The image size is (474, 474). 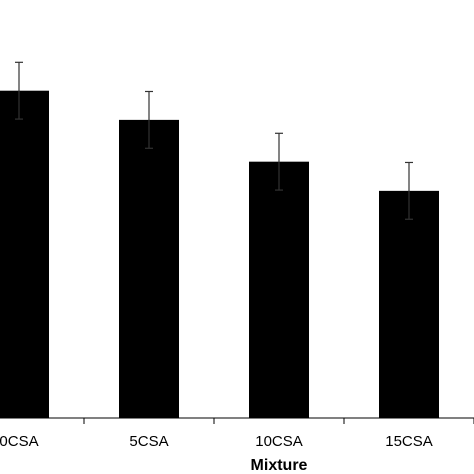 What do you see at coordinates (279, 441) in the screenshot?
I see `x-tick-label-10csa: 10CSA` at bounding box center [279, 441].